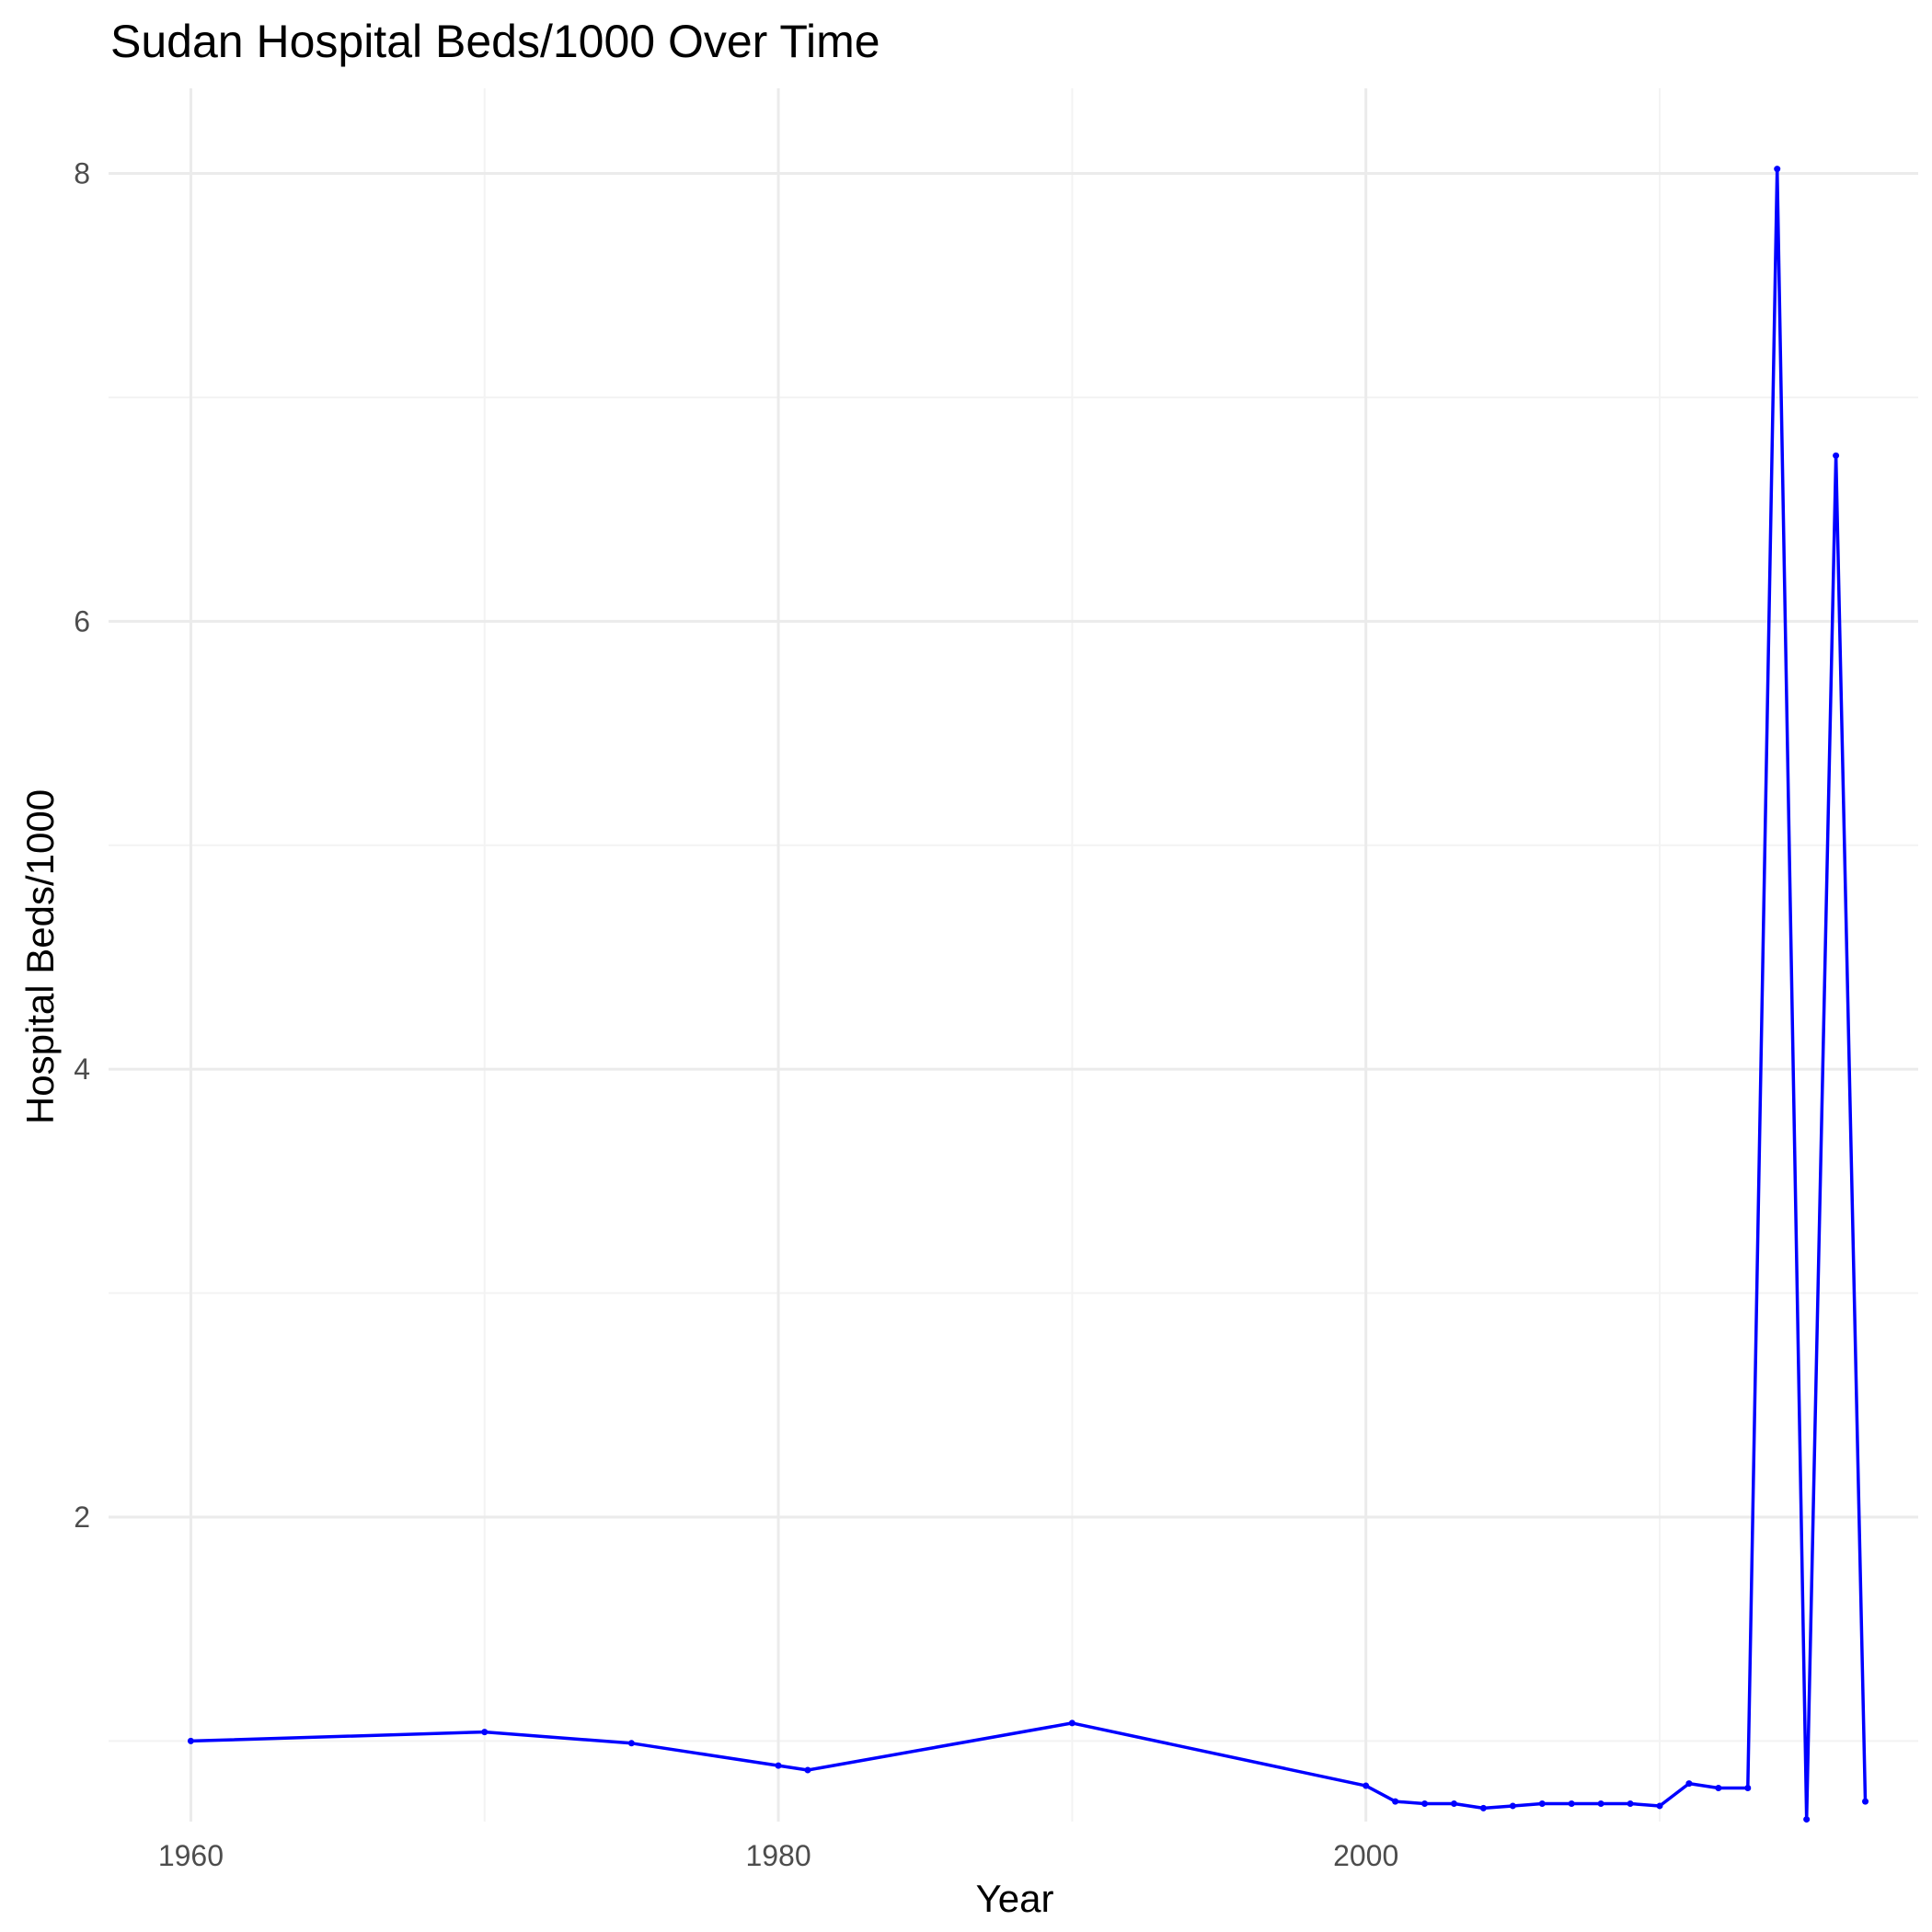 The image size is (1932, 1932). I want to click on chart-title: Sudan Hospital Beds/1000 Over Time, so click(495, 41).